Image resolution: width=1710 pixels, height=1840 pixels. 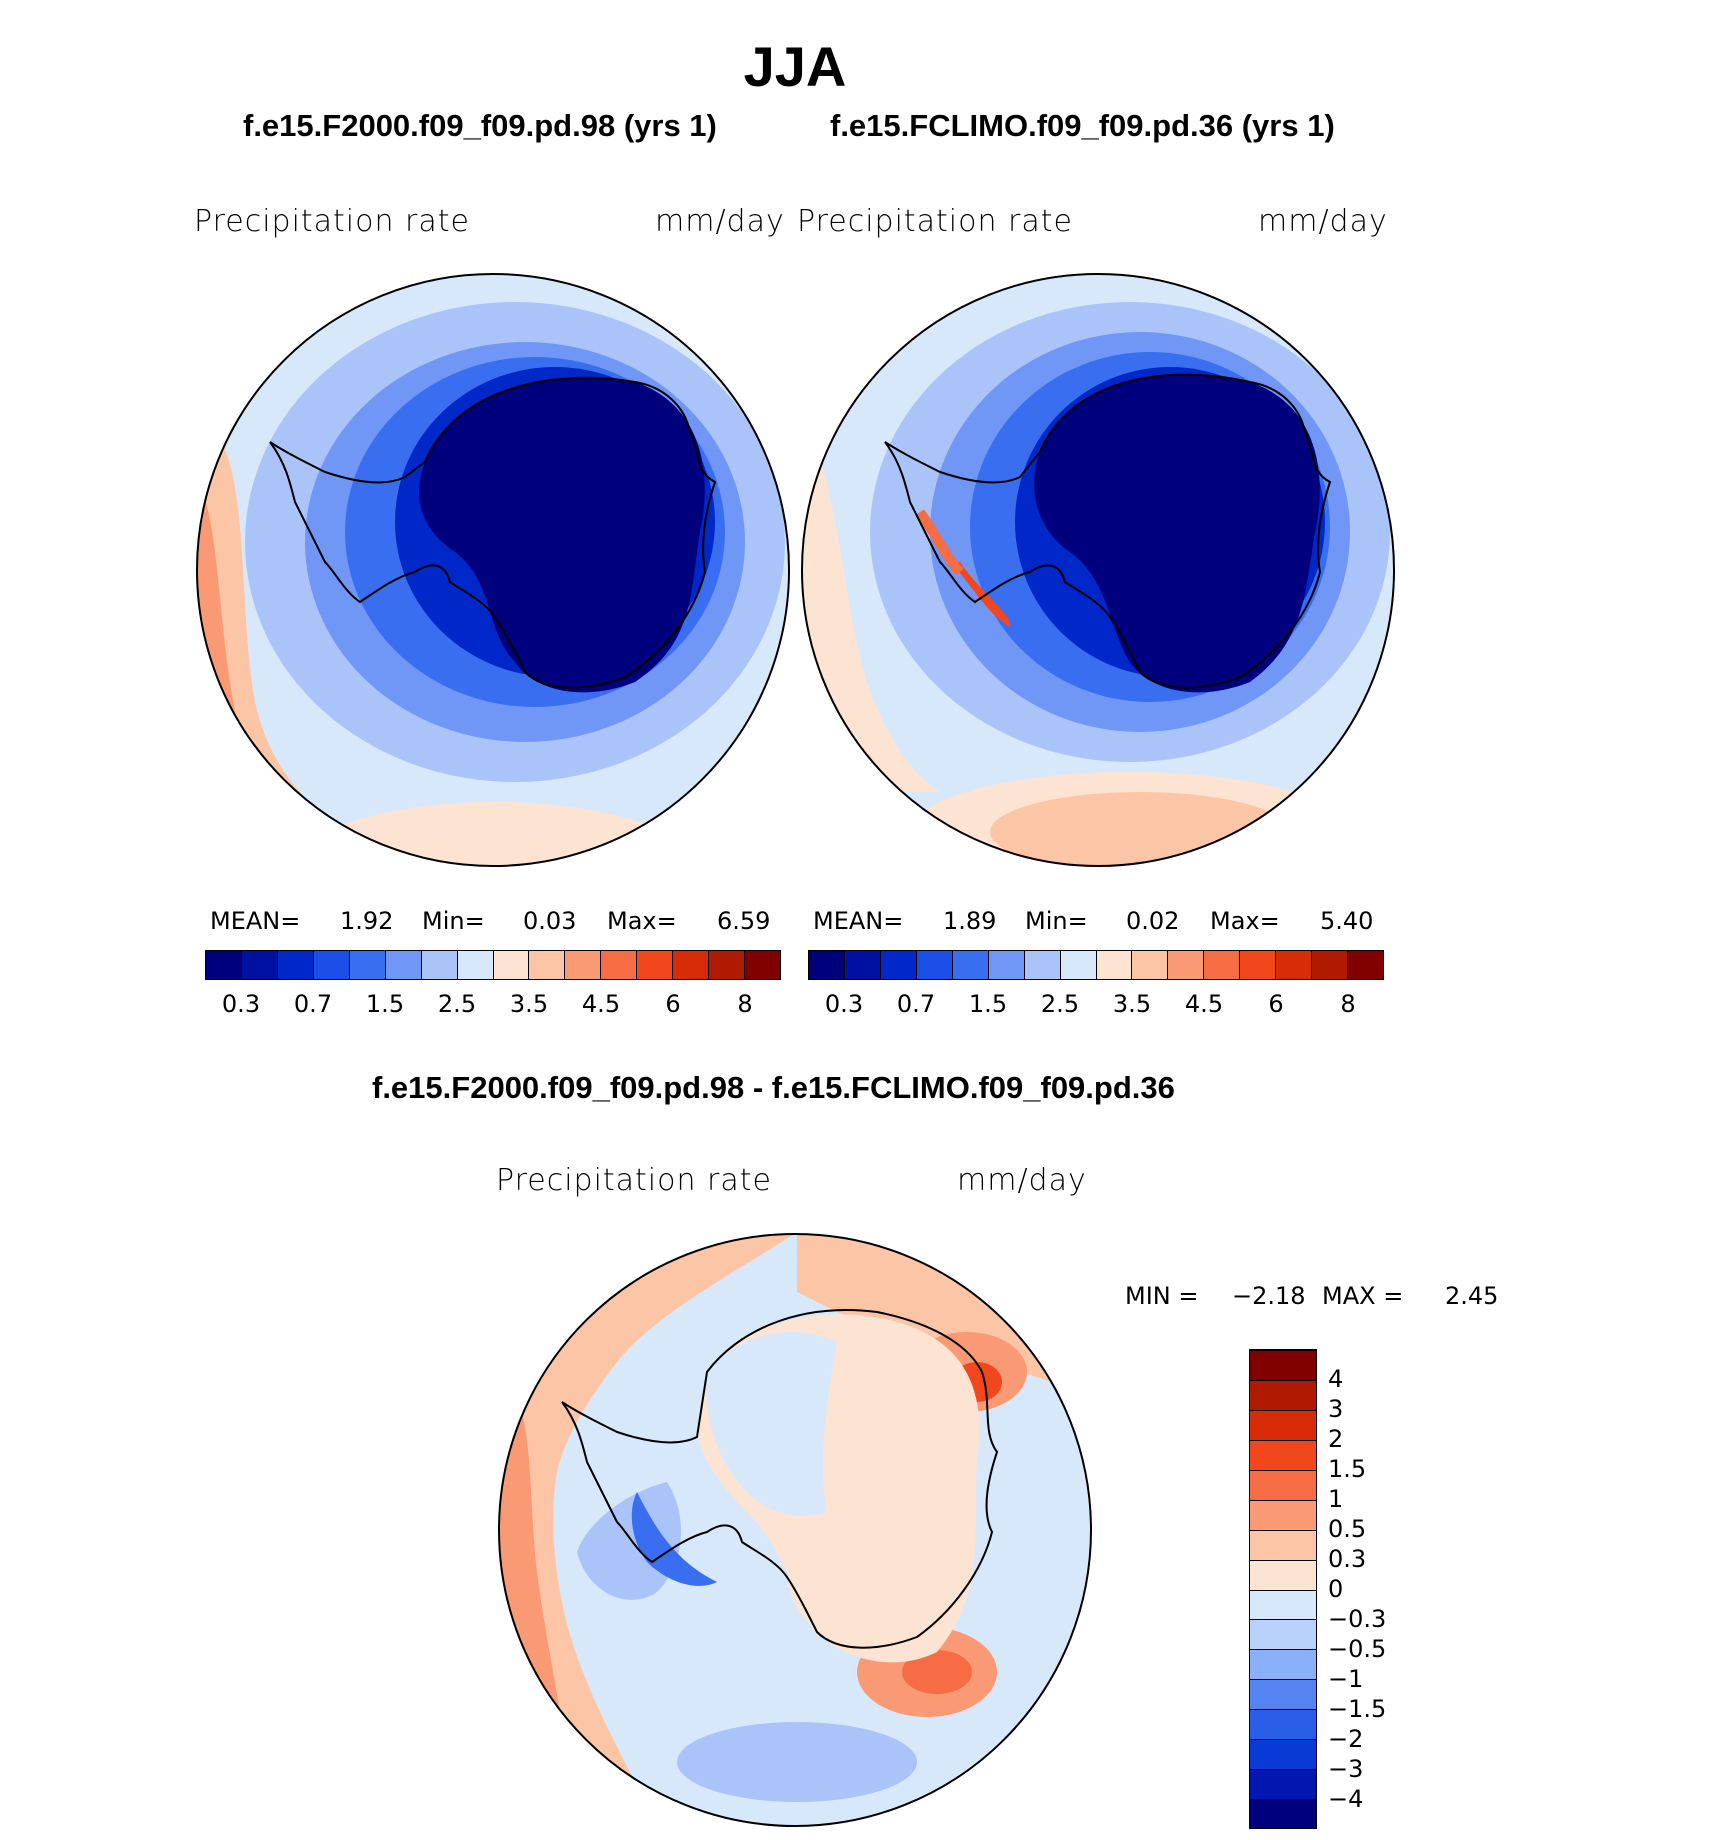 I want to click on colorbar-tick-label: −2, so click(x=1346, y=1739).